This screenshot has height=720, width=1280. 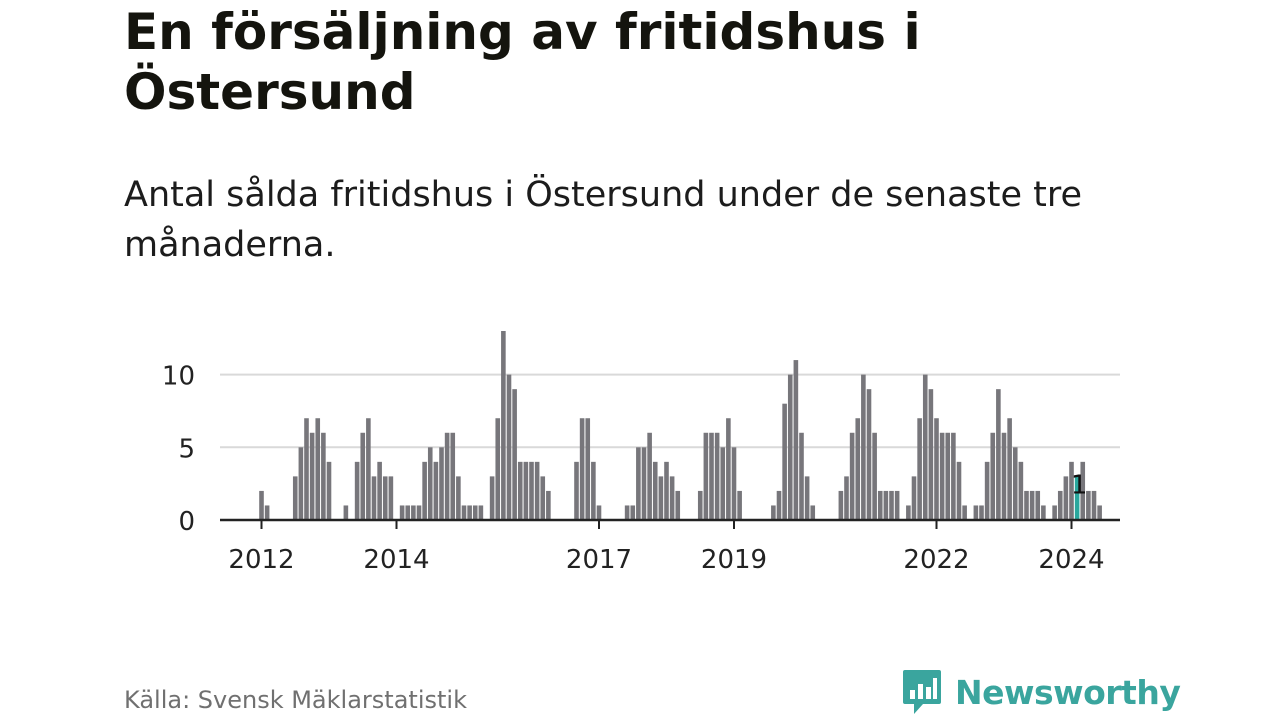 What do you see at coordinates (1041, 692) in the screenshot?
I see `brand-logo: Newsworthy` at bounding box center [1041, 692].